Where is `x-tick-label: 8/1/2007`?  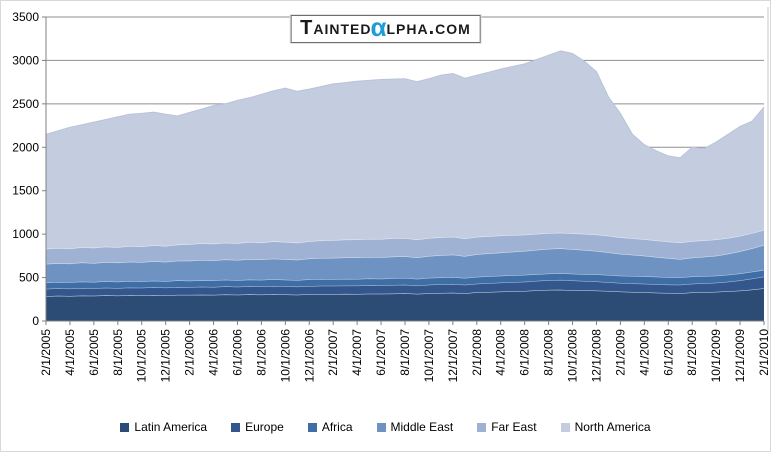
x-tick-label: 8/1/2007 is located at coordinates (405, 352).